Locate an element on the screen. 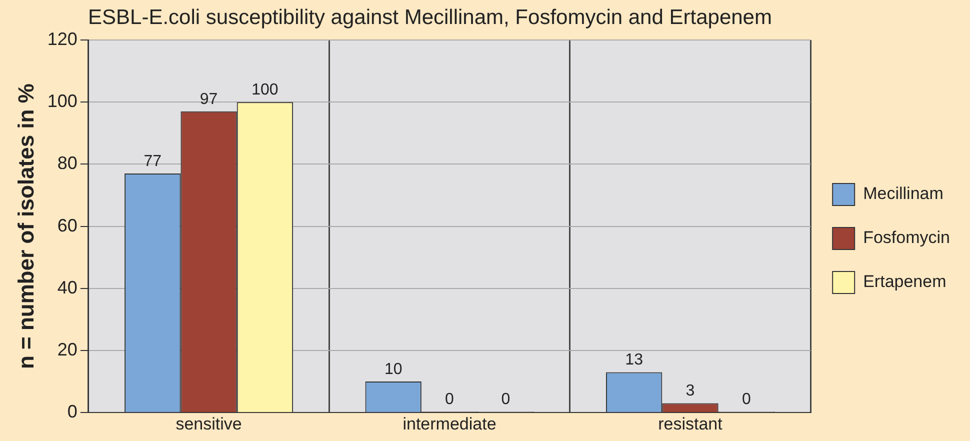  y-tick-label: 80 is located at coordinates (67, 163).